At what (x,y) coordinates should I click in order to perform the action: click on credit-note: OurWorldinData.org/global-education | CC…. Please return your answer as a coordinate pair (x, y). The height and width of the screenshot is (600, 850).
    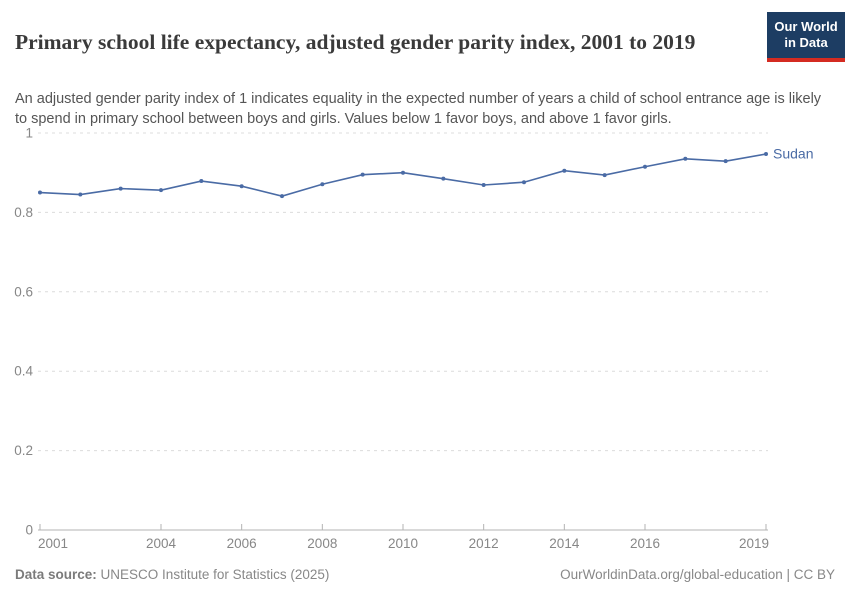
    Looking at the image, I should click on (697, 574).